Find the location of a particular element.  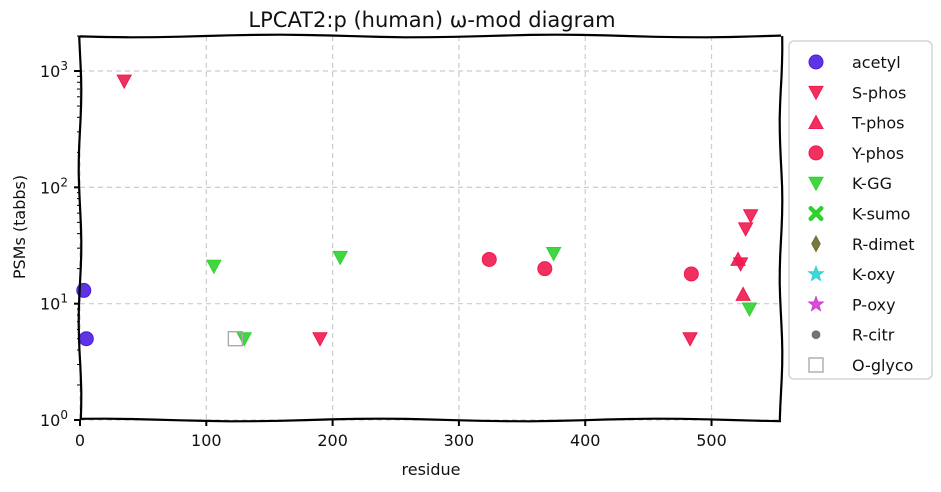

legend-label-r-dimet: R-dimet is located at coordinates (883, 244).